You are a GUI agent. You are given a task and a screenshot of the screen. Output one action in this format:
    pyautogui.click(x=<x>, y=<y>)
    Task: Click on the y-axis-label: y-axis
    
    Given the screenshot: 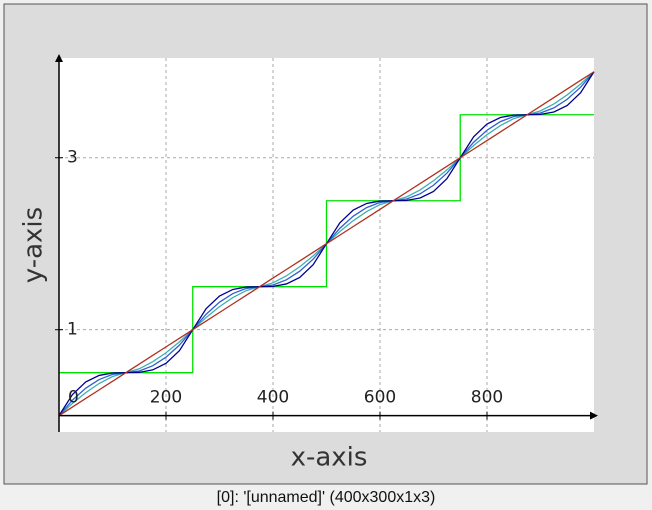 What is the action you would take?
    pyautogui.click(x=34, y=245)
    